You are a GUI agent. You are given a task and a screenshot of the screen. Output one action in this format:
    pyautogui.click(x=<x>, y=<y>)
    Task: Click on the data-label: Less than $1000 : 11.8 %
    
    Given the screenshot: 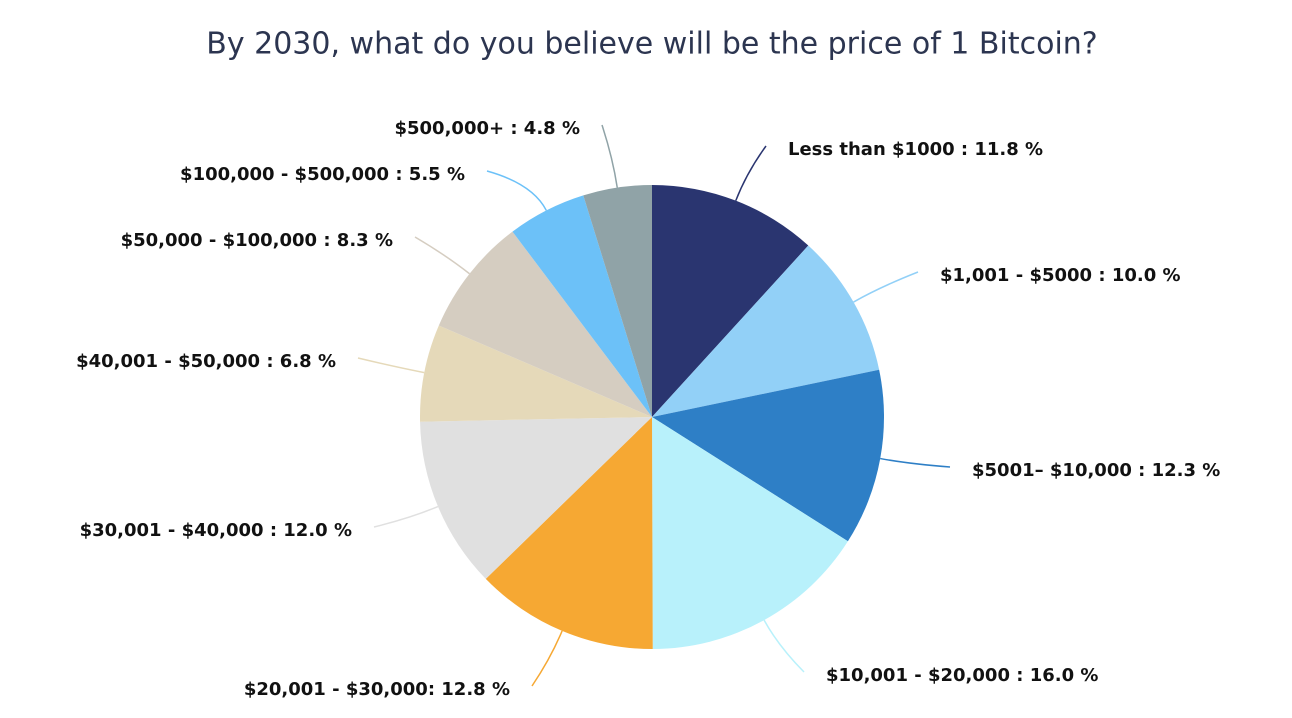 What is the action you would take?
    pyautogui.click(x=915, y=149)
    